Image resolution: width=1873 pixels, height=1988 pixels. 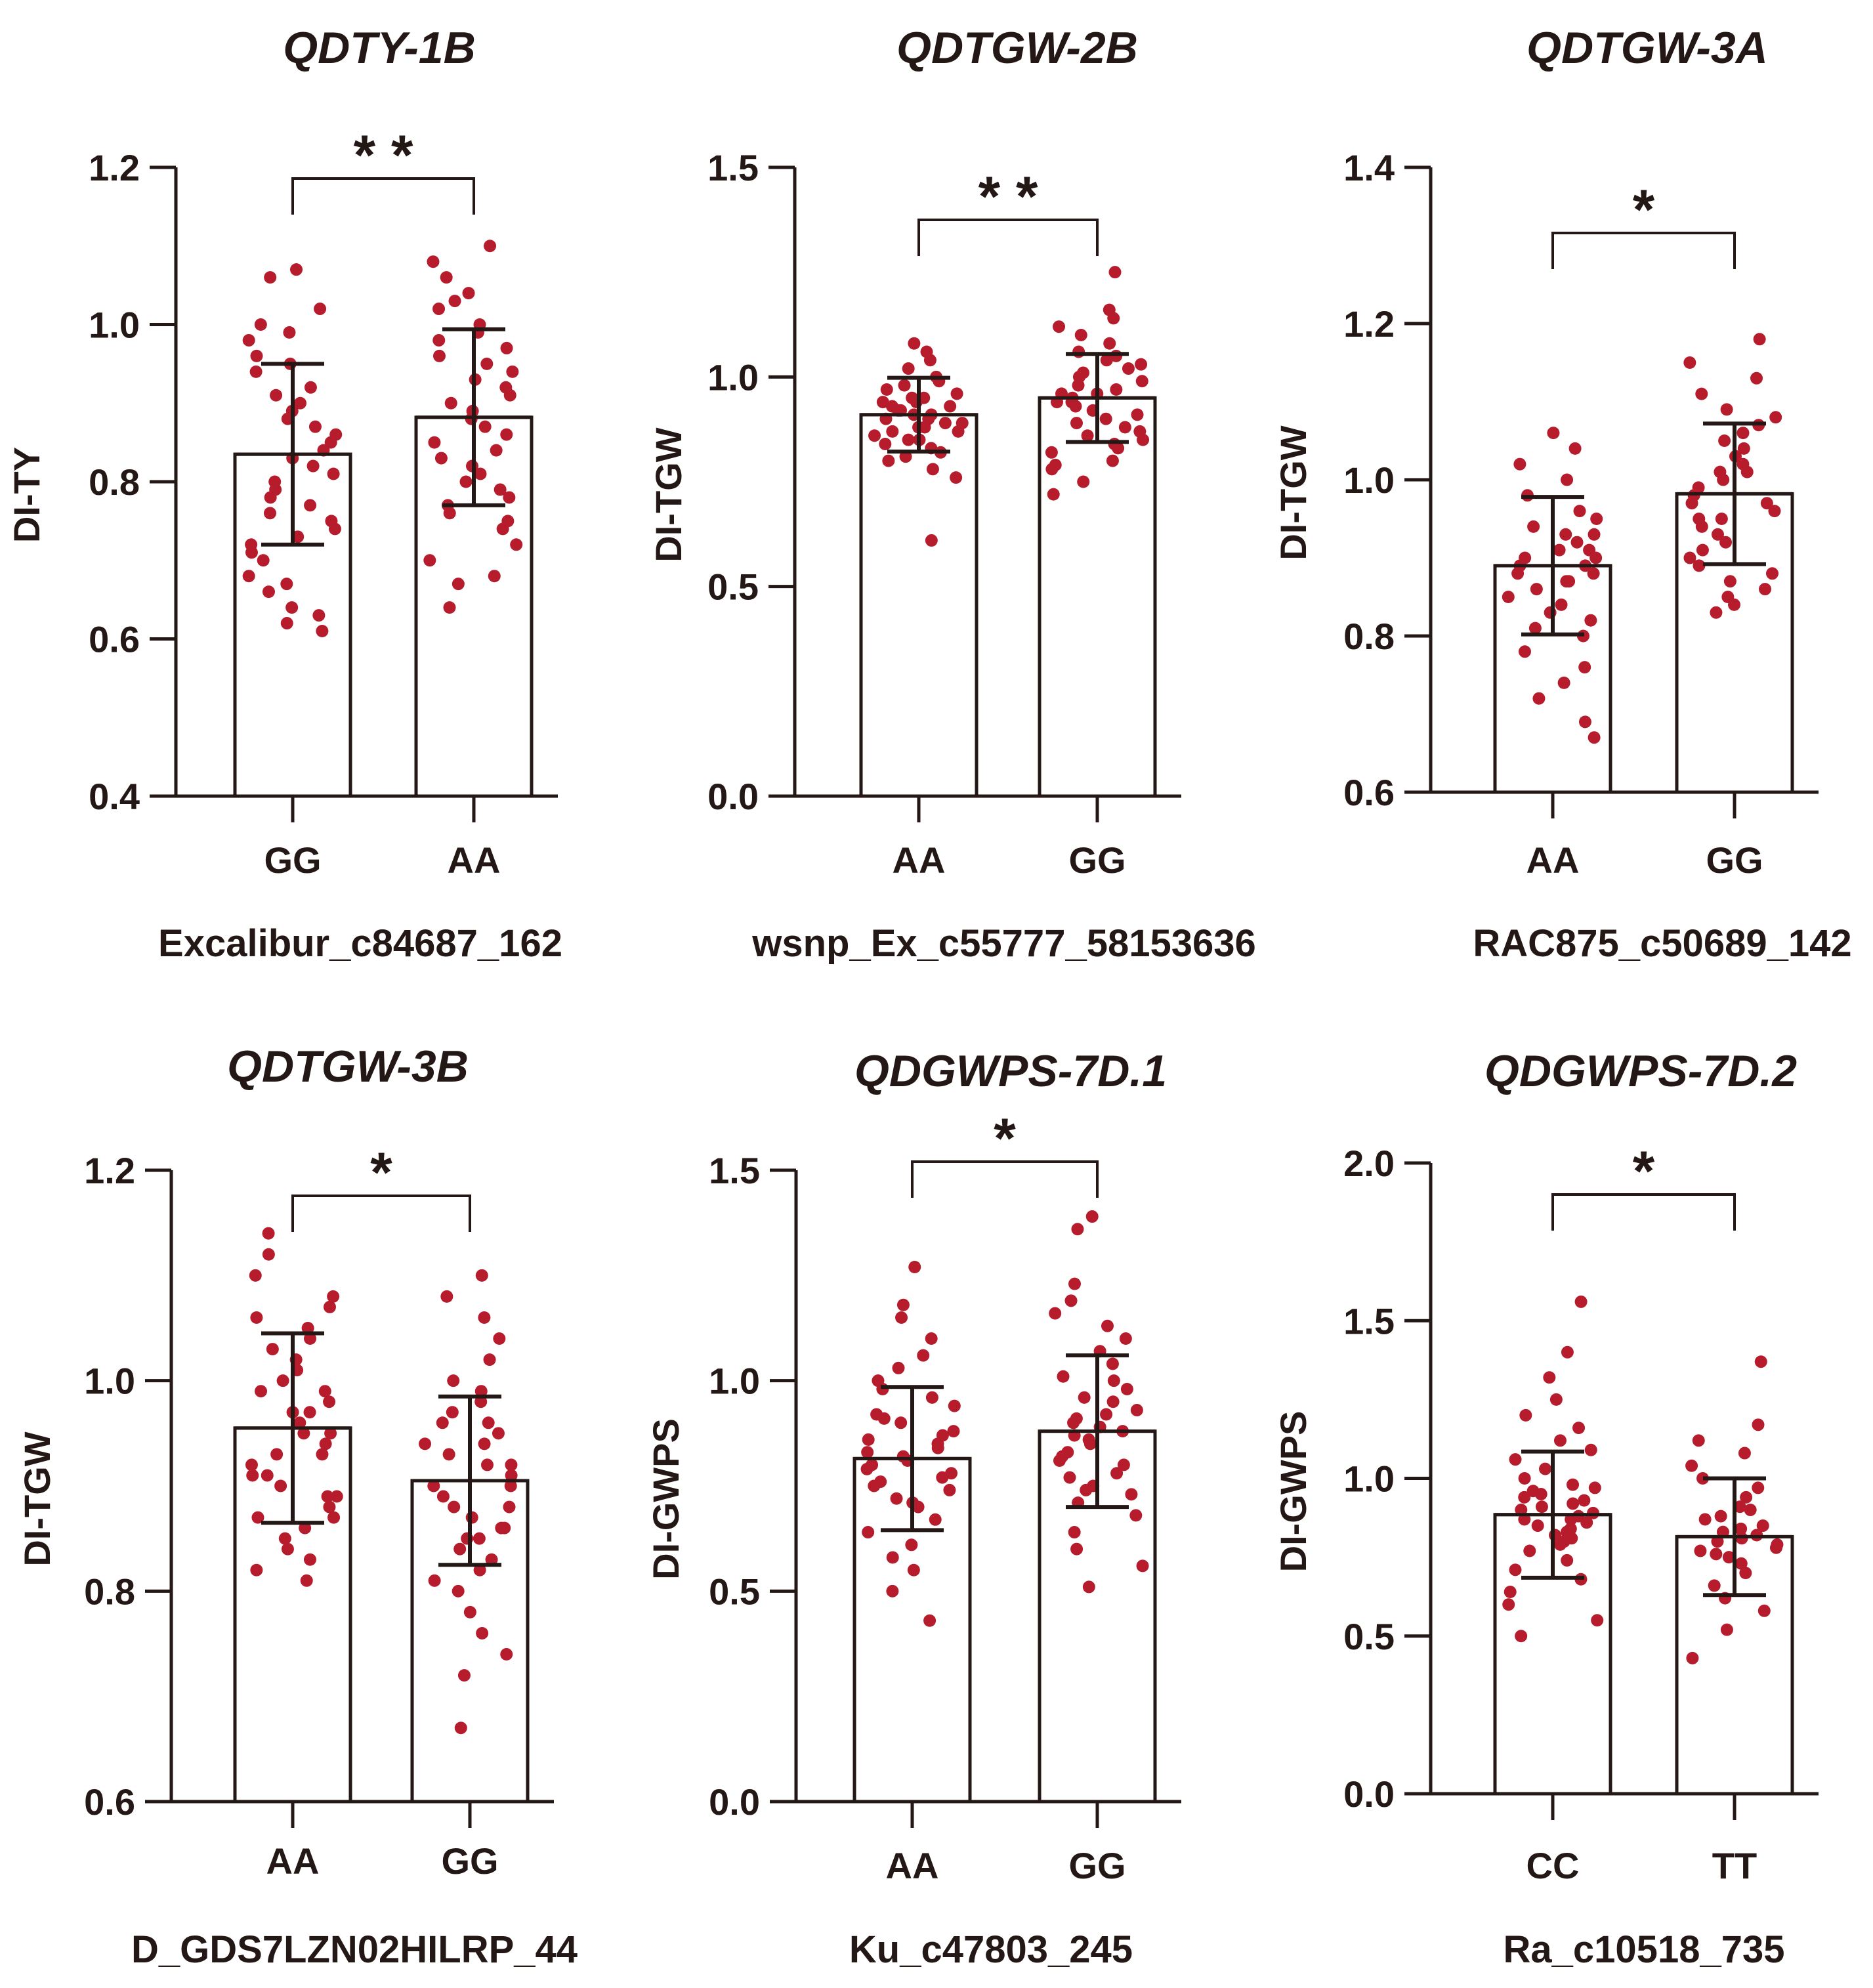 I want to click on x-axis-label: Ra_c10518_735, so click(x=1644, y=1949).